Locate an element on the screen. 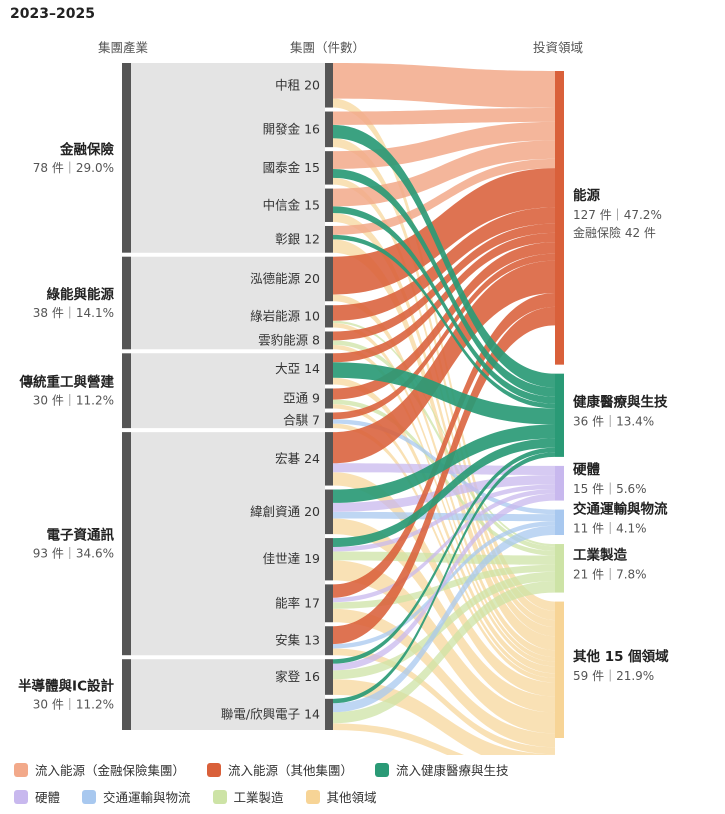 The width and height of the screenshot is (725, 814). legend-label: 硬體 is located at coordinates (48, 797).